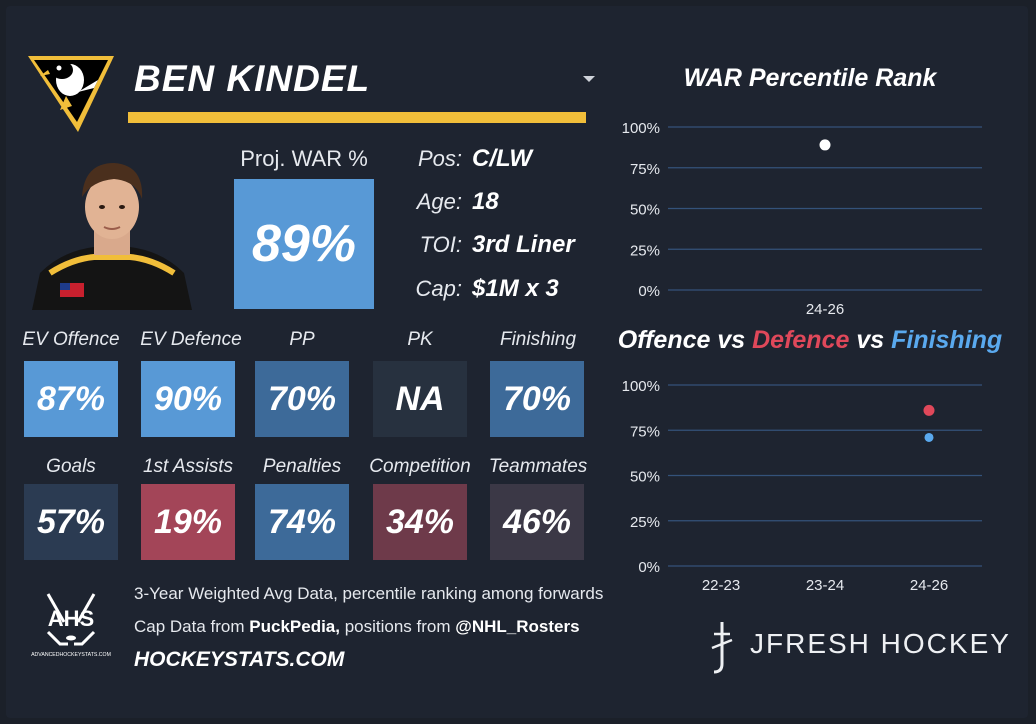  What do you see at coordinates (70, 88) in the screenshot?
I see `penguins-logo` at bounding box center [70, 88].